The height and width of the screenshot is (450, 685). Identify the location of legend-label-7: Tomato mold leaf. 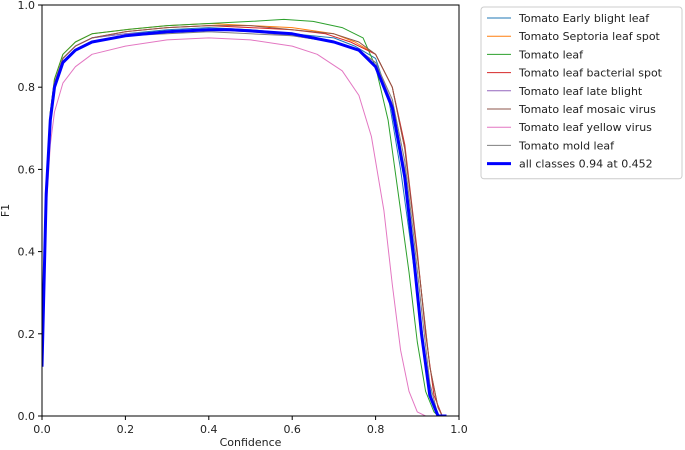
(566, 145).